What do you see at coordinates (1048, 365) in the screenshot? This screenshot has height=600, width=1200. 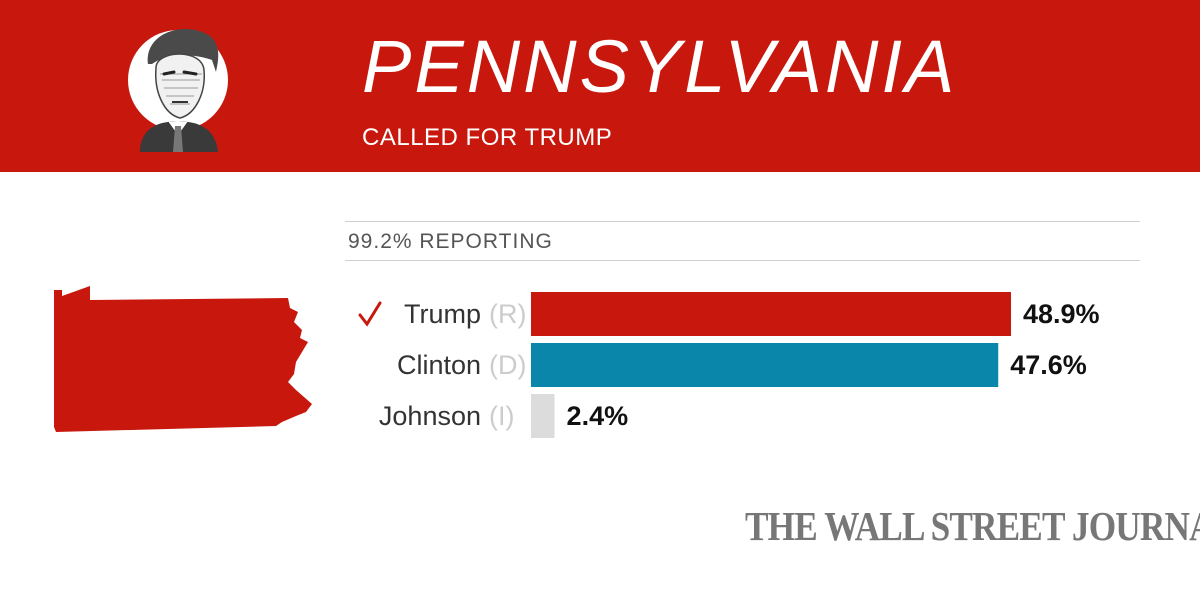 I see `result-label-clinton: 47.6%` at bounding box center [1048, 365].